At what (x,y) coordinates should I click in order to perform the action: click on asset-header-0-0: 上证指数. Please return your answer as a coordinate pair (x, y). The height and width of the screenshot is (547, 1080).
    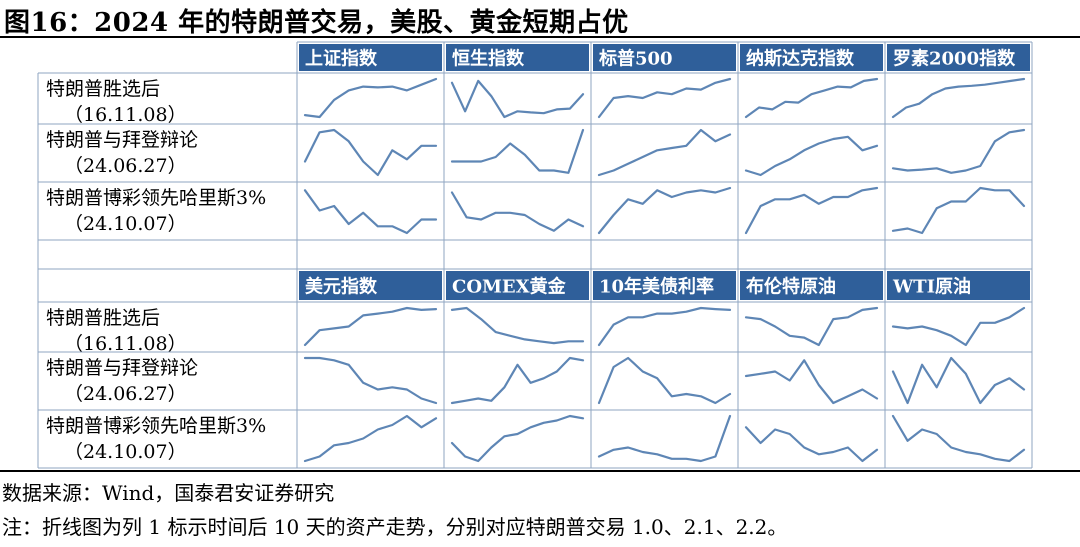
    Looking at the image, I should click on (341, 59).